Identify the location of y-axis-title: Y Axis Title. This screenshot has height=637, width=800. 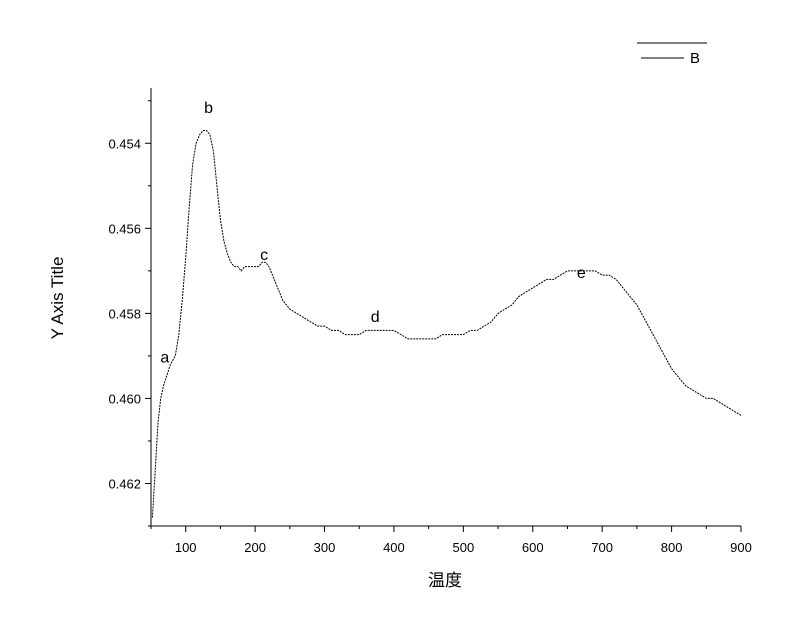
(57, 298).